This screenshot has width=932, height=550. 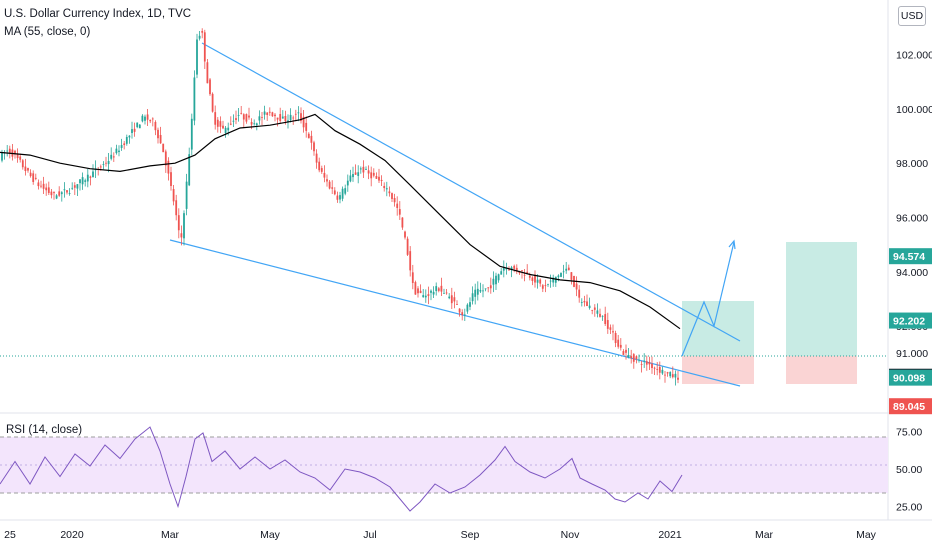 What do you see at coordinates (72, 535) in the screenshot?
I see `time-tick-label: 2020` at bounding box center [72, 535].